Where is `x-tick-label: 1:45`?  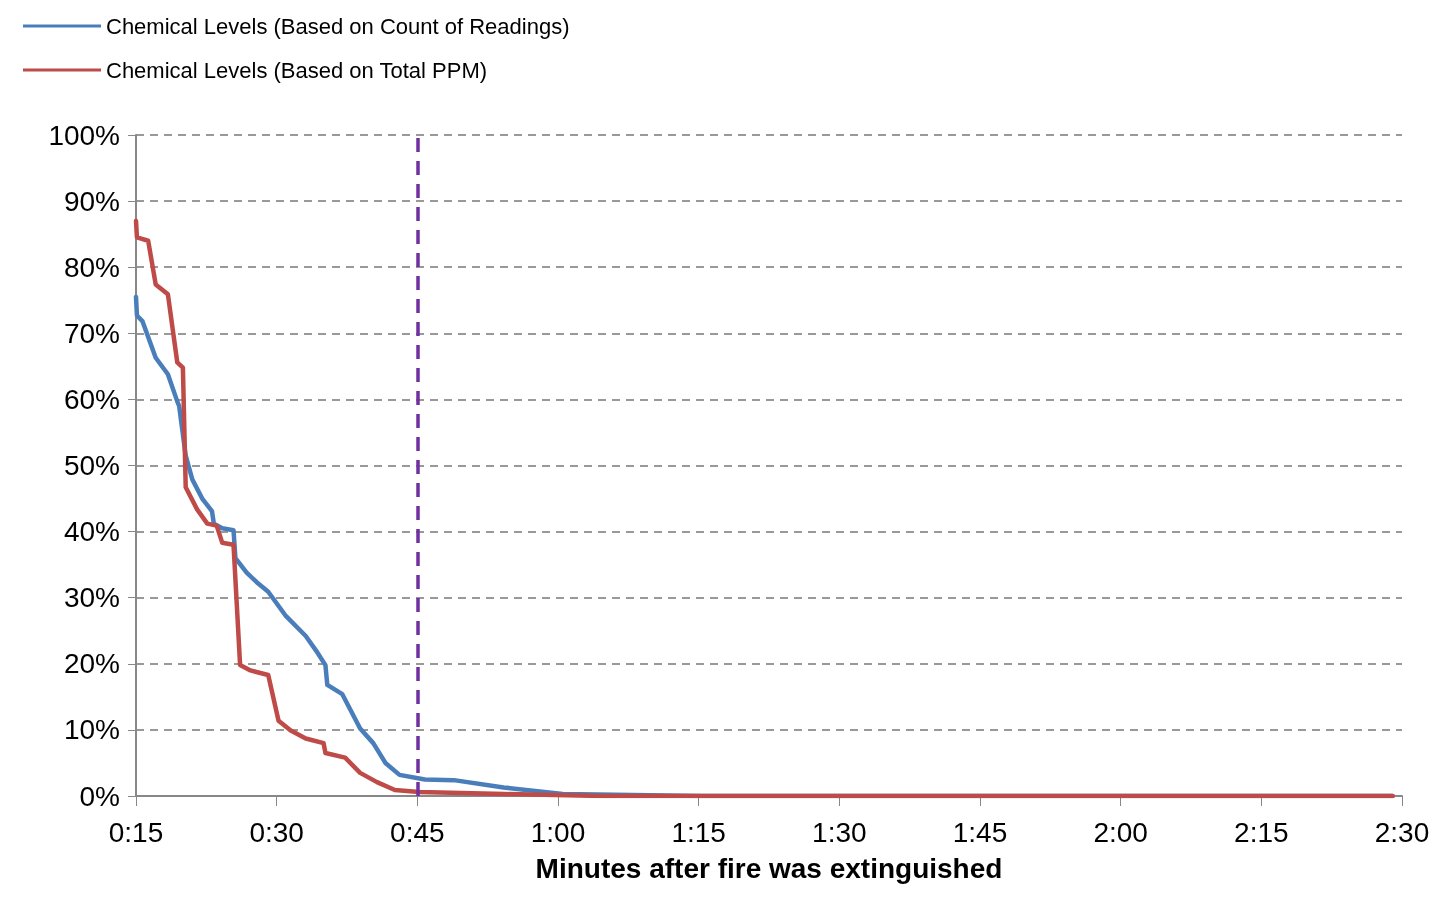
x-tick-label: 1:45 is located at coordinates (980, 832).